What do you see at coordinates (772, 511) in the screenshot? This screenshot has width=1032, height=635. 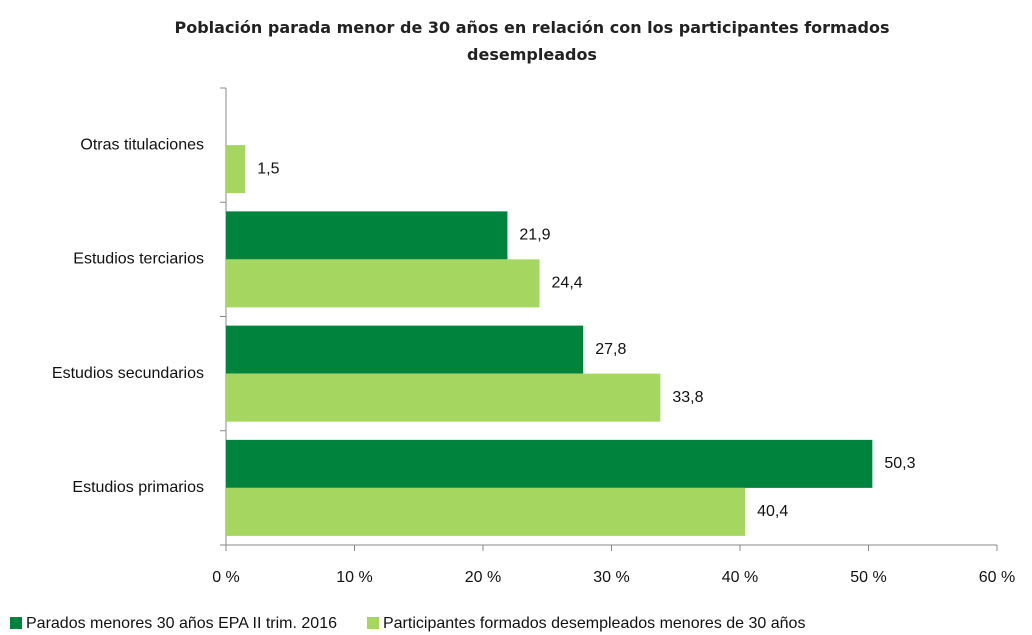 I see `value-label: 40,4` at bounding box center [772, 511].